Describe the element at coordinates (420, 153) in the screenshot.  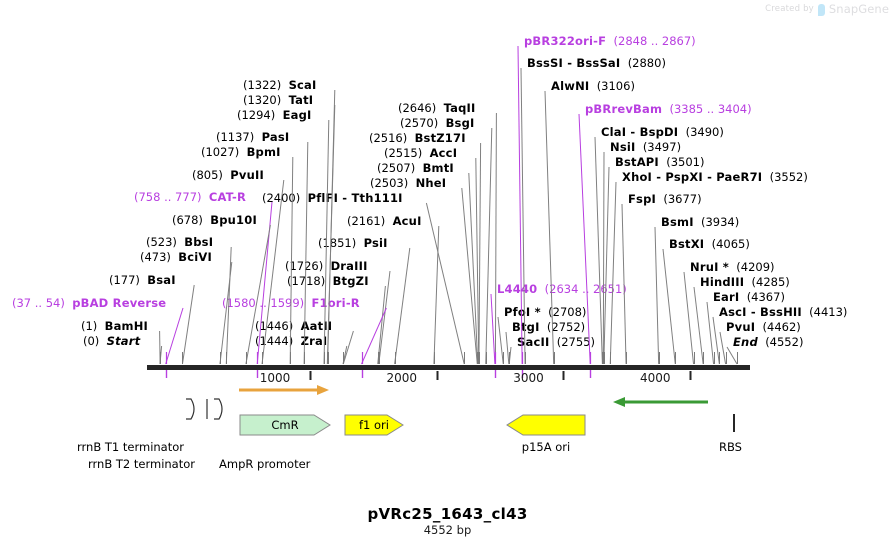
I see `enzyme-label: (2515) AccI` at that location.